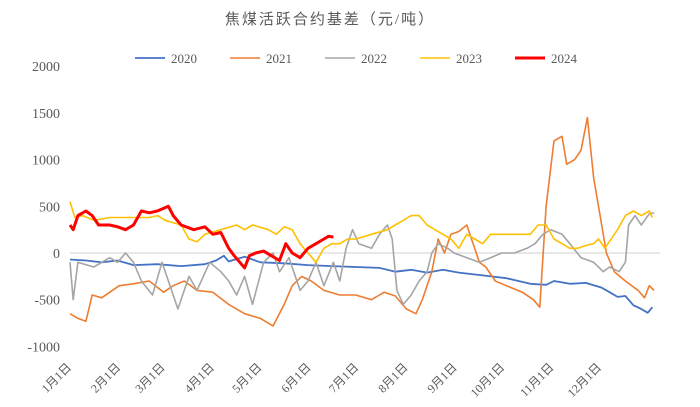 Image resolution: width=700 pixels, height=407 pixels. I want to click on legend-item-2024: 2024, so click(546, 58).